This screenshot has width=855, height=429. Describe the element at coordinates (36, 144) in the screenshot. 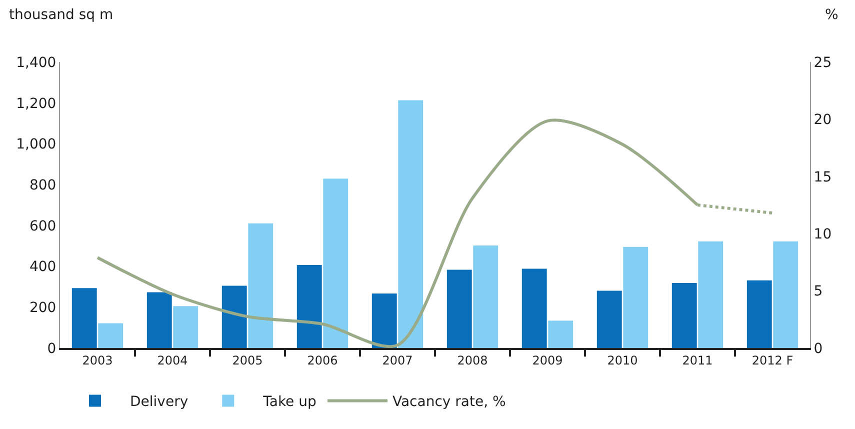

I see `y-tick-label: 1,000` at that location.